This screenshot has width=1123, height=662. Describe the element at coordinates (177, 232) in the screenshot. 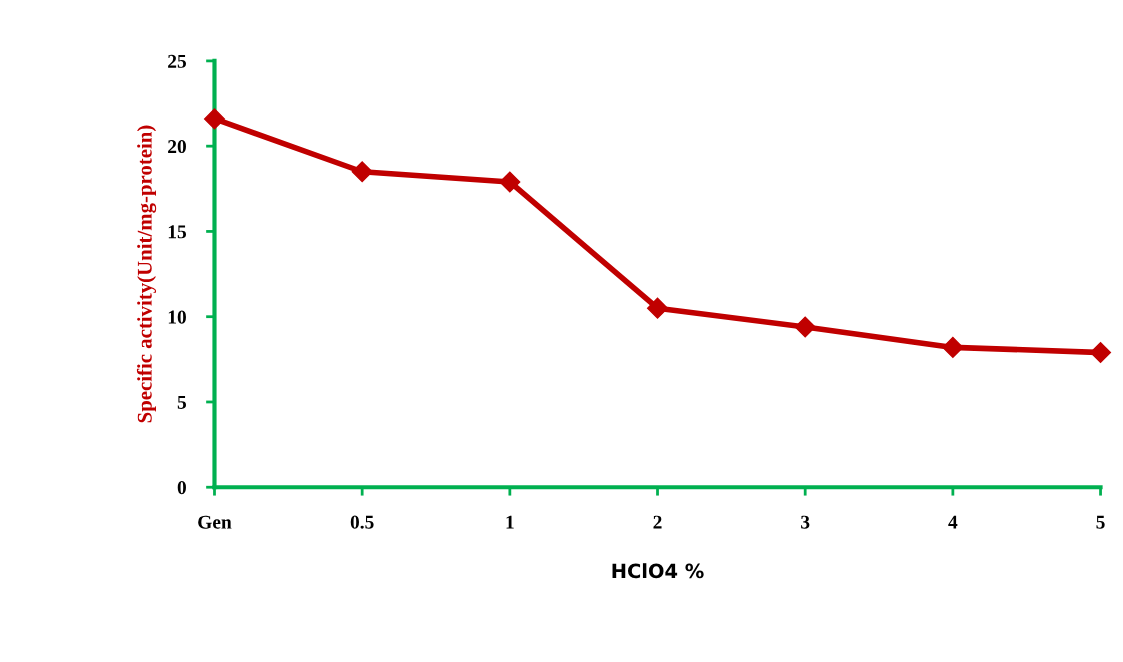

I see `y-tick-label: 15` at that location.